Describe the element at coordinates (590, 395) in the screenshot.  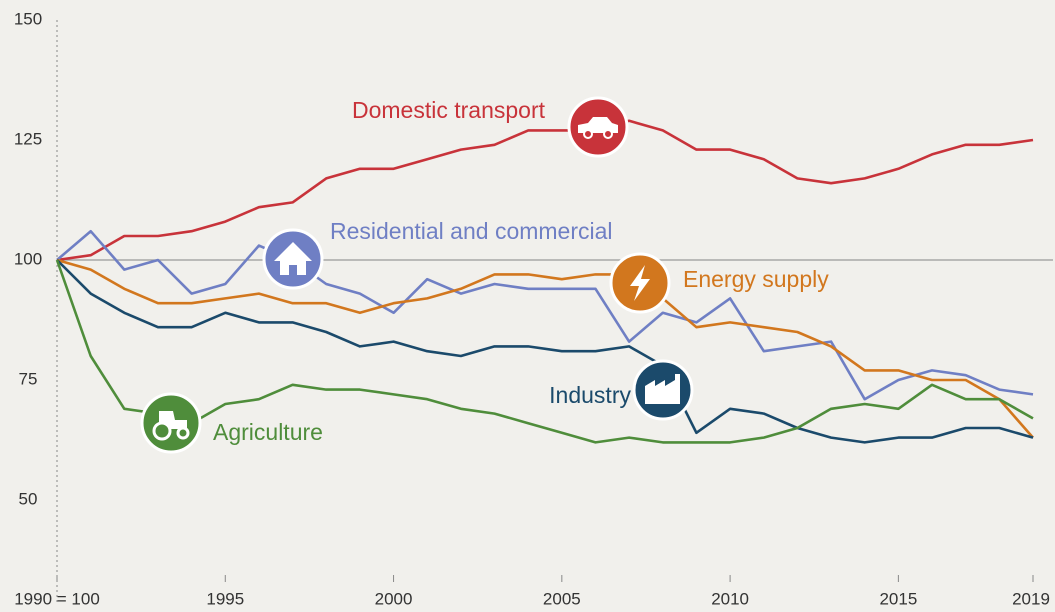
I see `series-label: Industry` at that location.